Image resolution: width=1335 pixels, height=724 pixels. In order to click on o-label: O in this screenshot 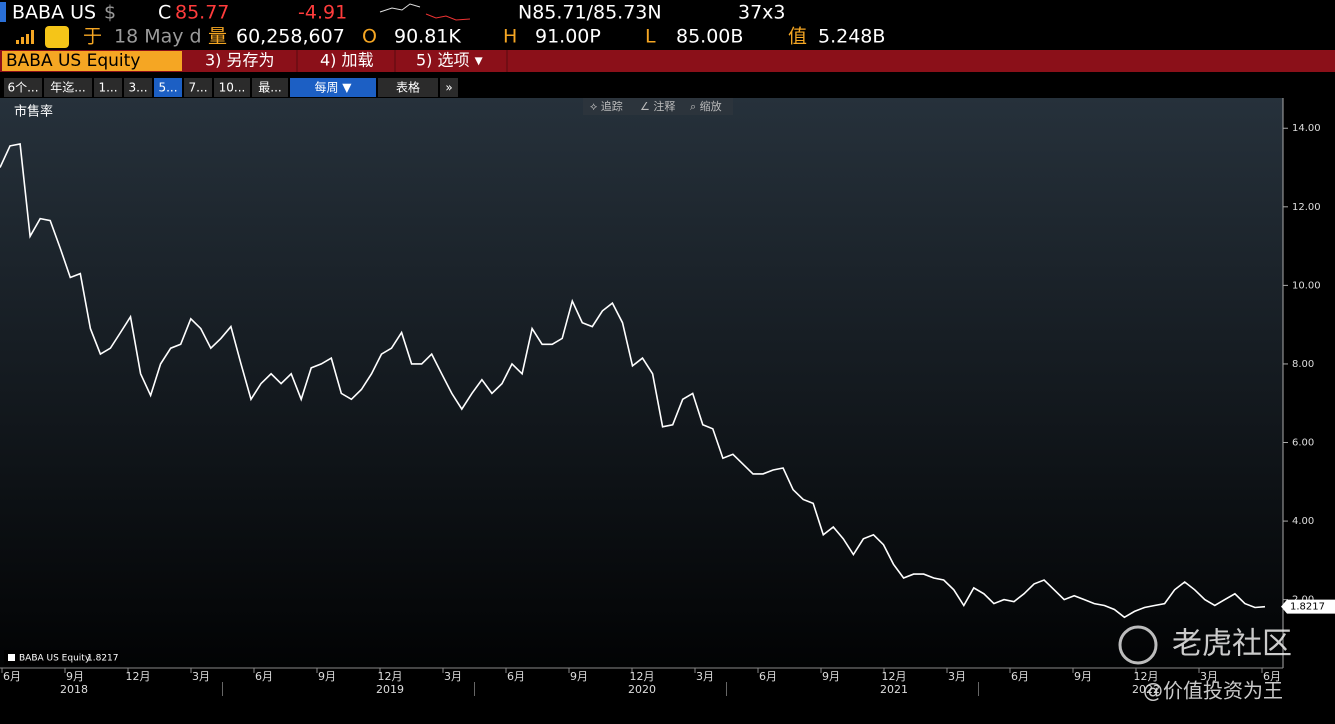, I will do `click(369, 37)`.